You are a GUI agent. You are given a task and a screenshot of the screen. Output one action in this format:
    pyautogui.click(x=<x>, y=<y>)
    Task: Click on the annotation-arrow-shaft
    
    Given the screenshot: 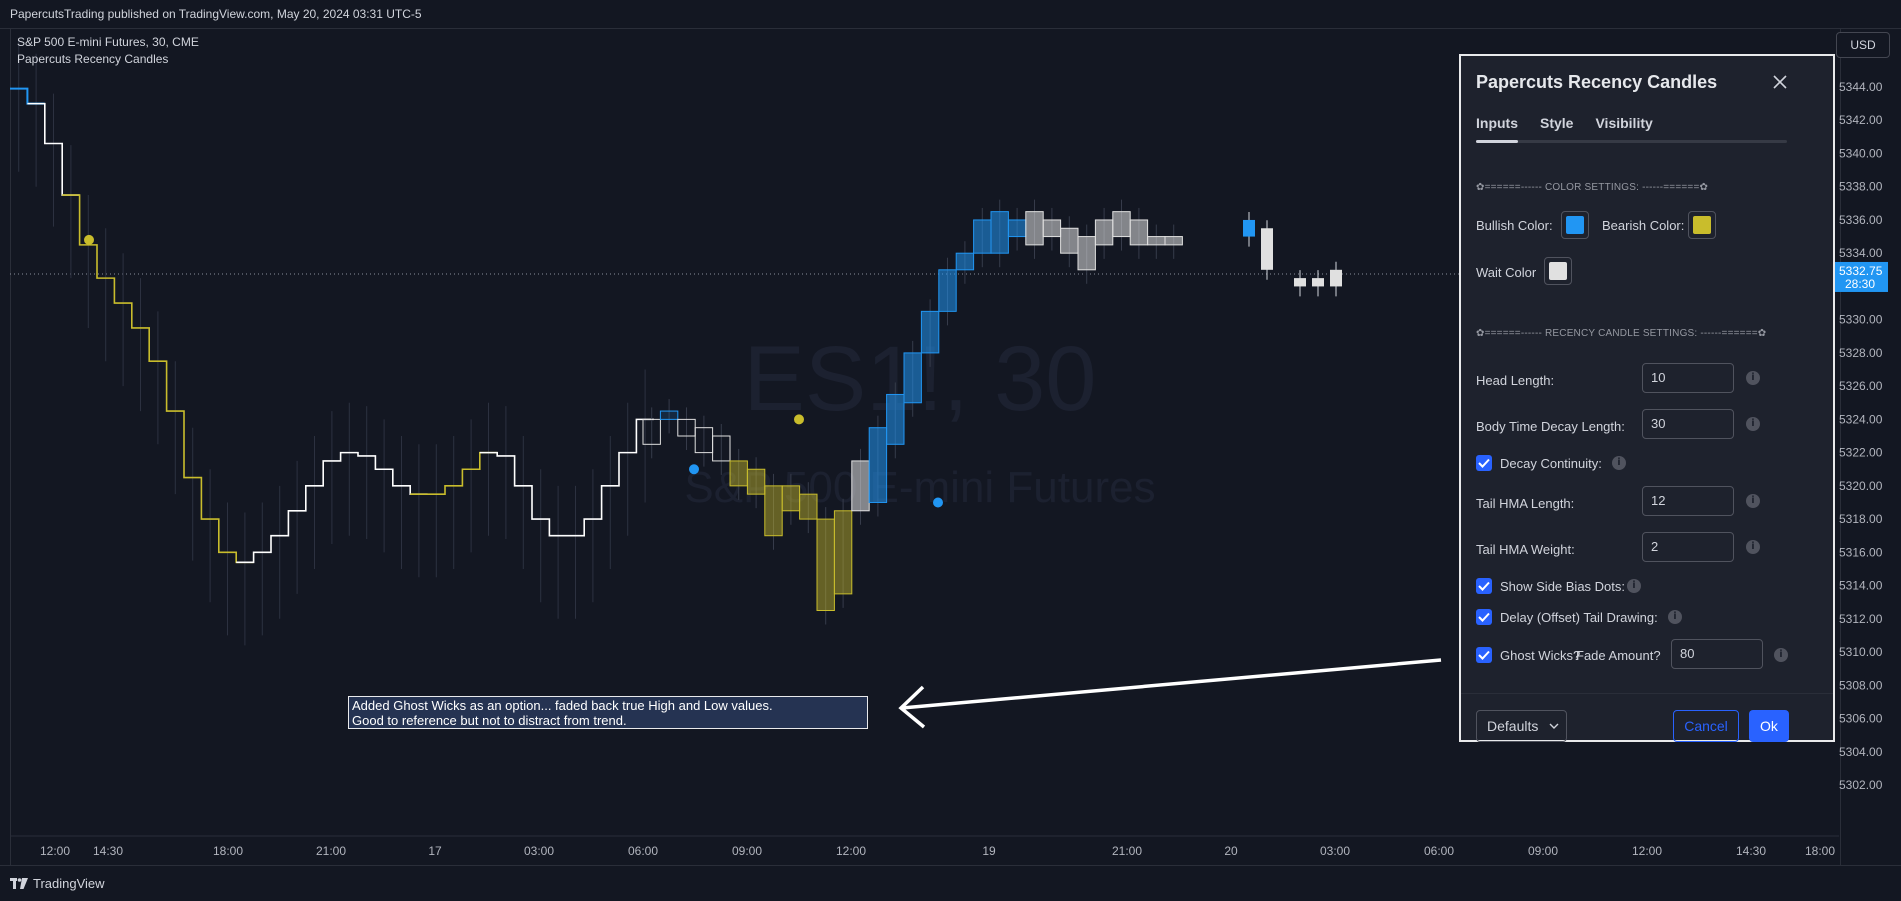 What is the action you would take?
    pyautogui.click(x=1171, y=684)
    